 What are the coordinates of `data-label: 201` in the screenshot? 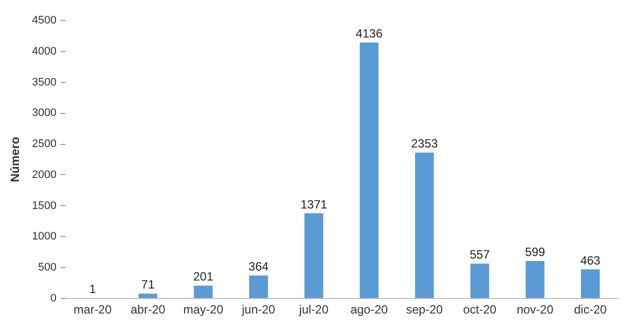 It's located at (203, 277).